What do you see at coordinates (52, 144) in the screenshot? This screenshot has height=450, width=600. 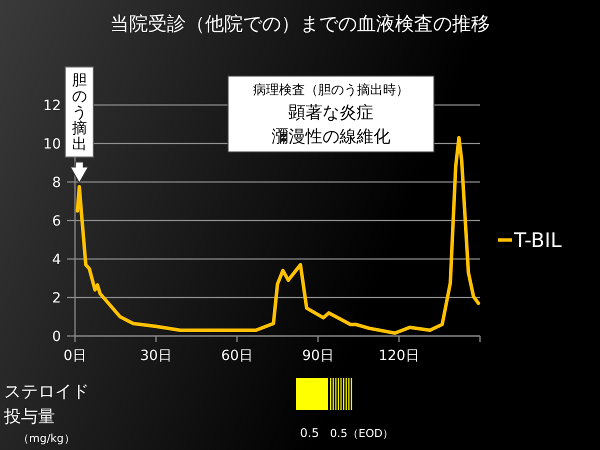 I see `y-tick-label: 10` at bounding box center [52, 144].